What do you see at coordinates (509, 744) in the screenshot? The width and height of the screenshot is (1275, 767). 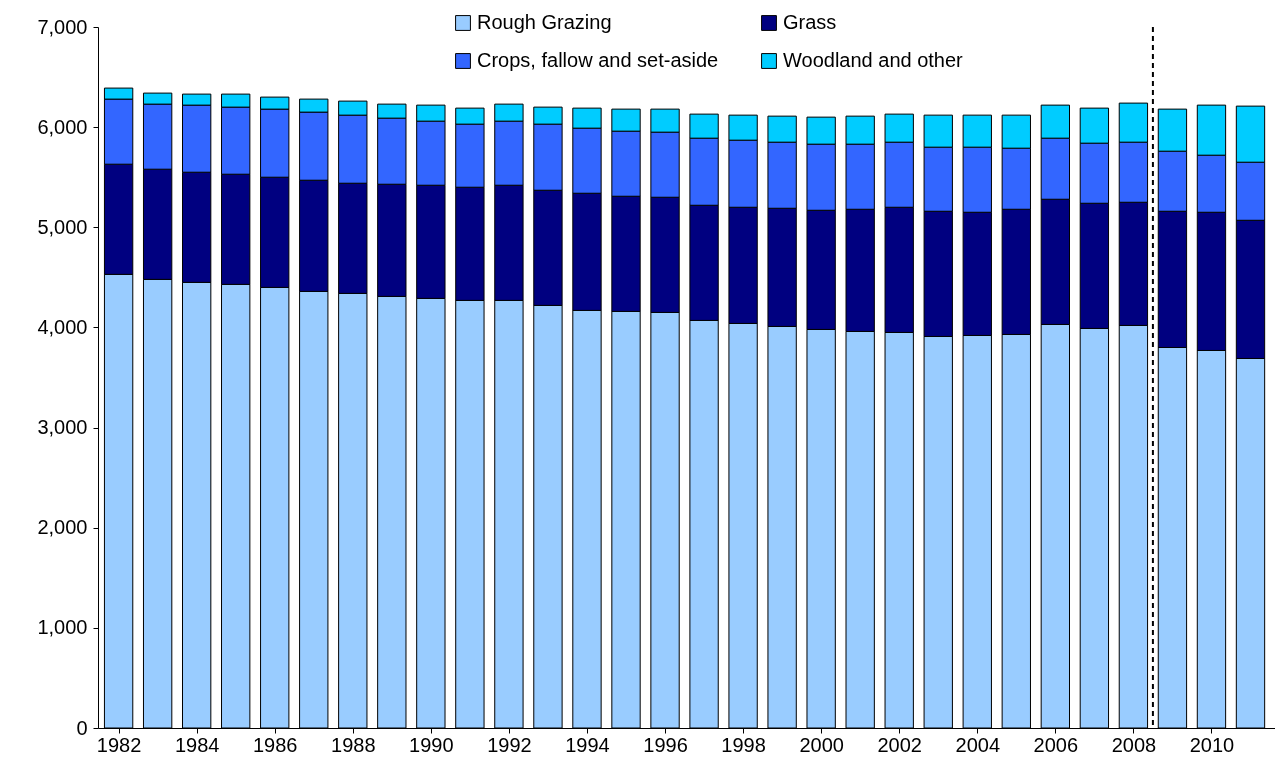 I see `x-tick-label: 1992` at bounding box center [509, 744].